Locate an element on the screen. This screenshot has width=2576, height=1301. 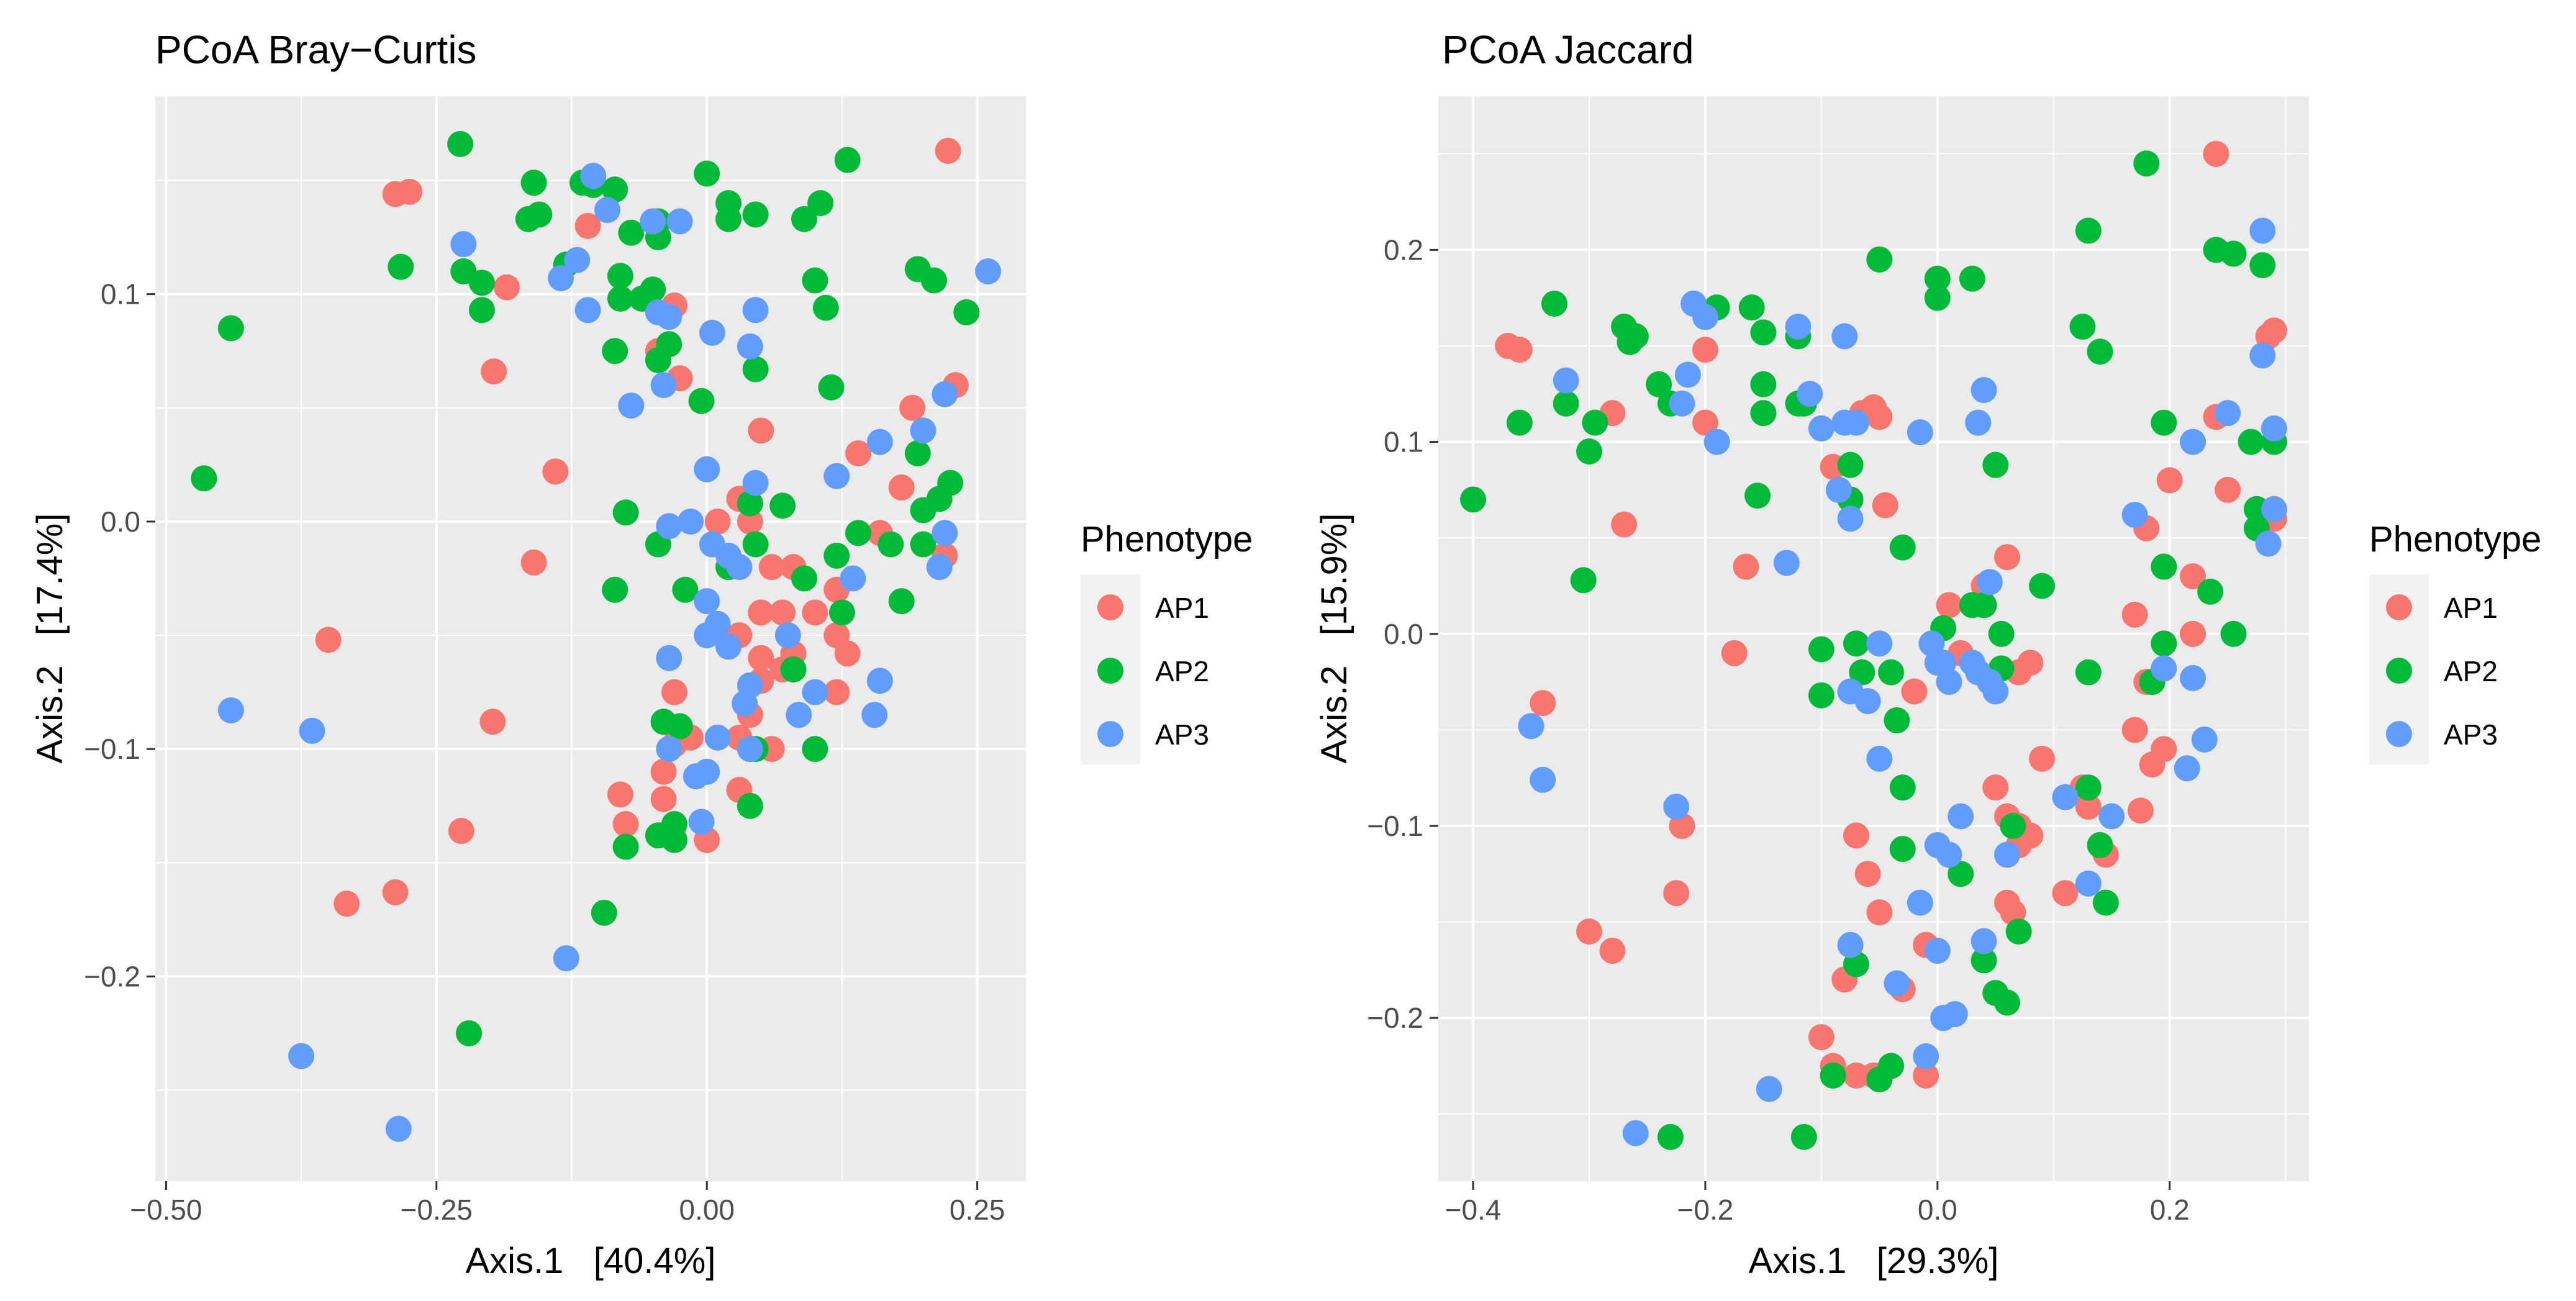
jaccard-x-axis-label: Axis.1 [29.3%] is located at coordinates (1874, 1261).